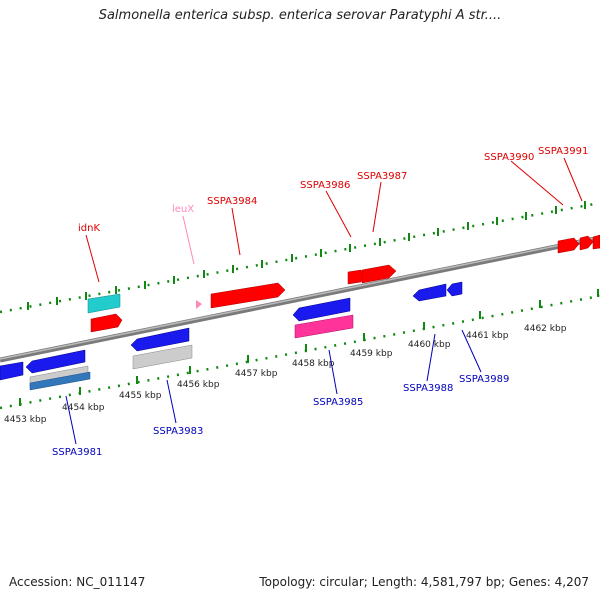 The width and height of the screenshot is (600, 600). What do you see at coordinates (484, 379) in the screenshot?
I see `gene-label-SSPA3989: SSPA3989` at bounding box center [484, 379].